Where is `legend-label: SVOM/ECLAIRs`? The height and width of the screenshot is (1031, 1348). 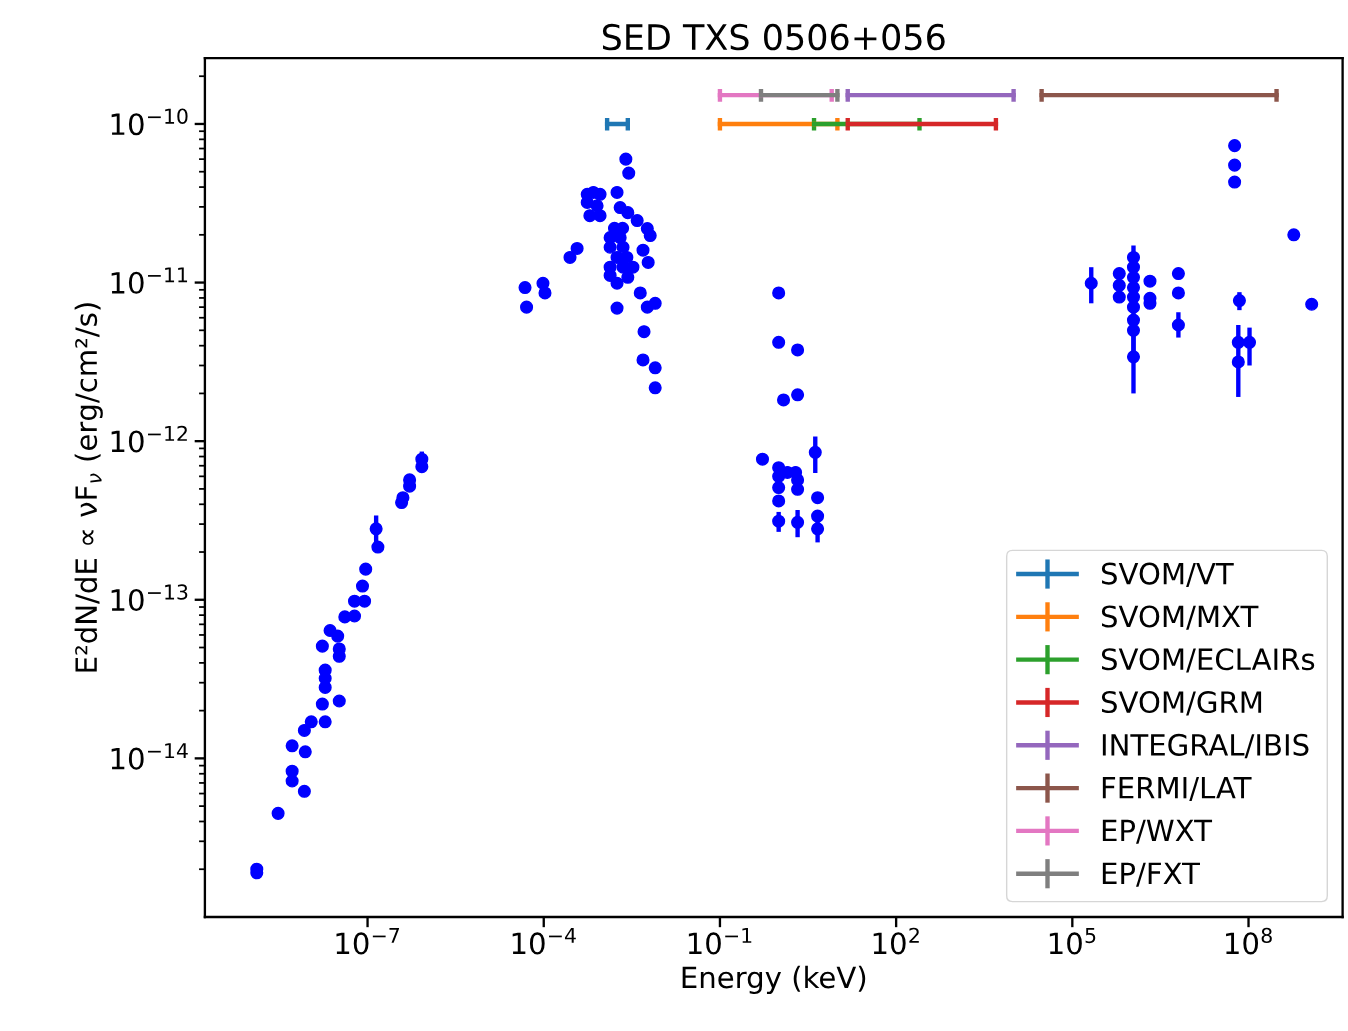 legend-label: SVOM/ECLAIRs is located at coordinates (1208, 660).